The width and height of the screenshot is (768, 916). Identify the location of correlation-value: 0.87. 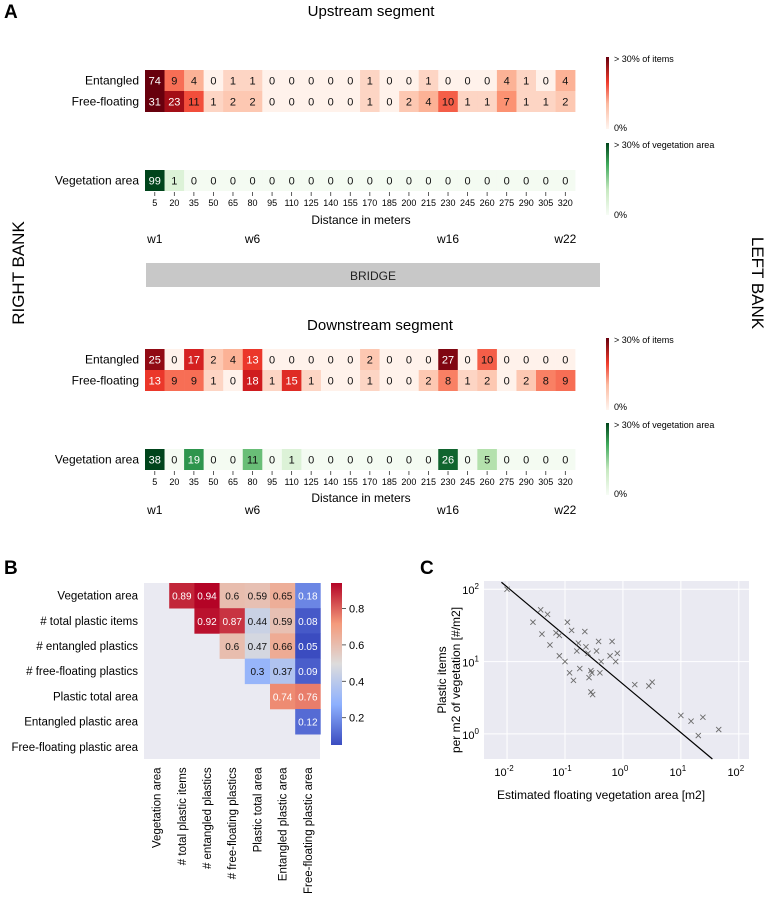
(232, 622).